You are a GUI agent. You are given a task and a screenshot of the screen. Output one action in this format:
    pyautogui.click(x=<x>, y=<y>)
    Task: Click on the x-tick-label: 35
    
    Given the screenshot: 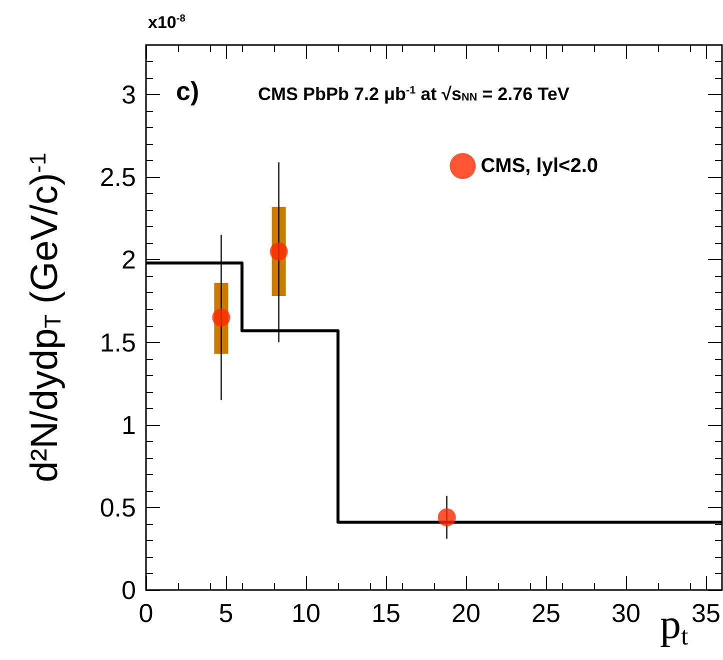 What is the action you would take?
    pyautogui.click(x=706, y=613)
    